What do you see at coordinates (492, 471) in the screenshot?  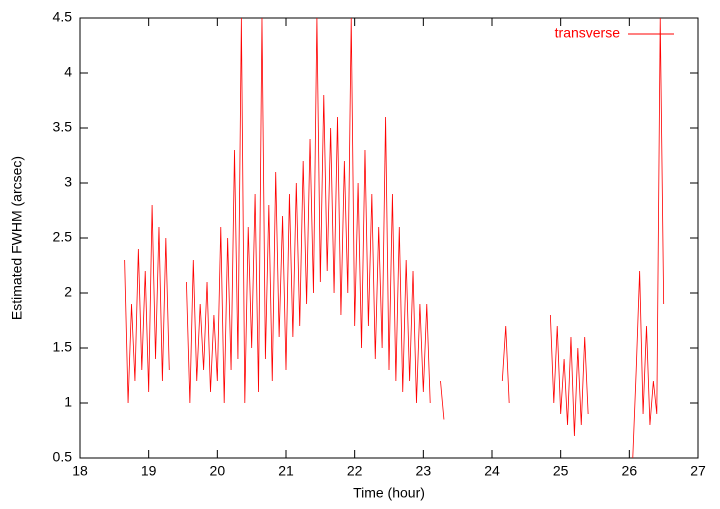 I see `x-tick-label: 24` at bounding box center [492, 471].